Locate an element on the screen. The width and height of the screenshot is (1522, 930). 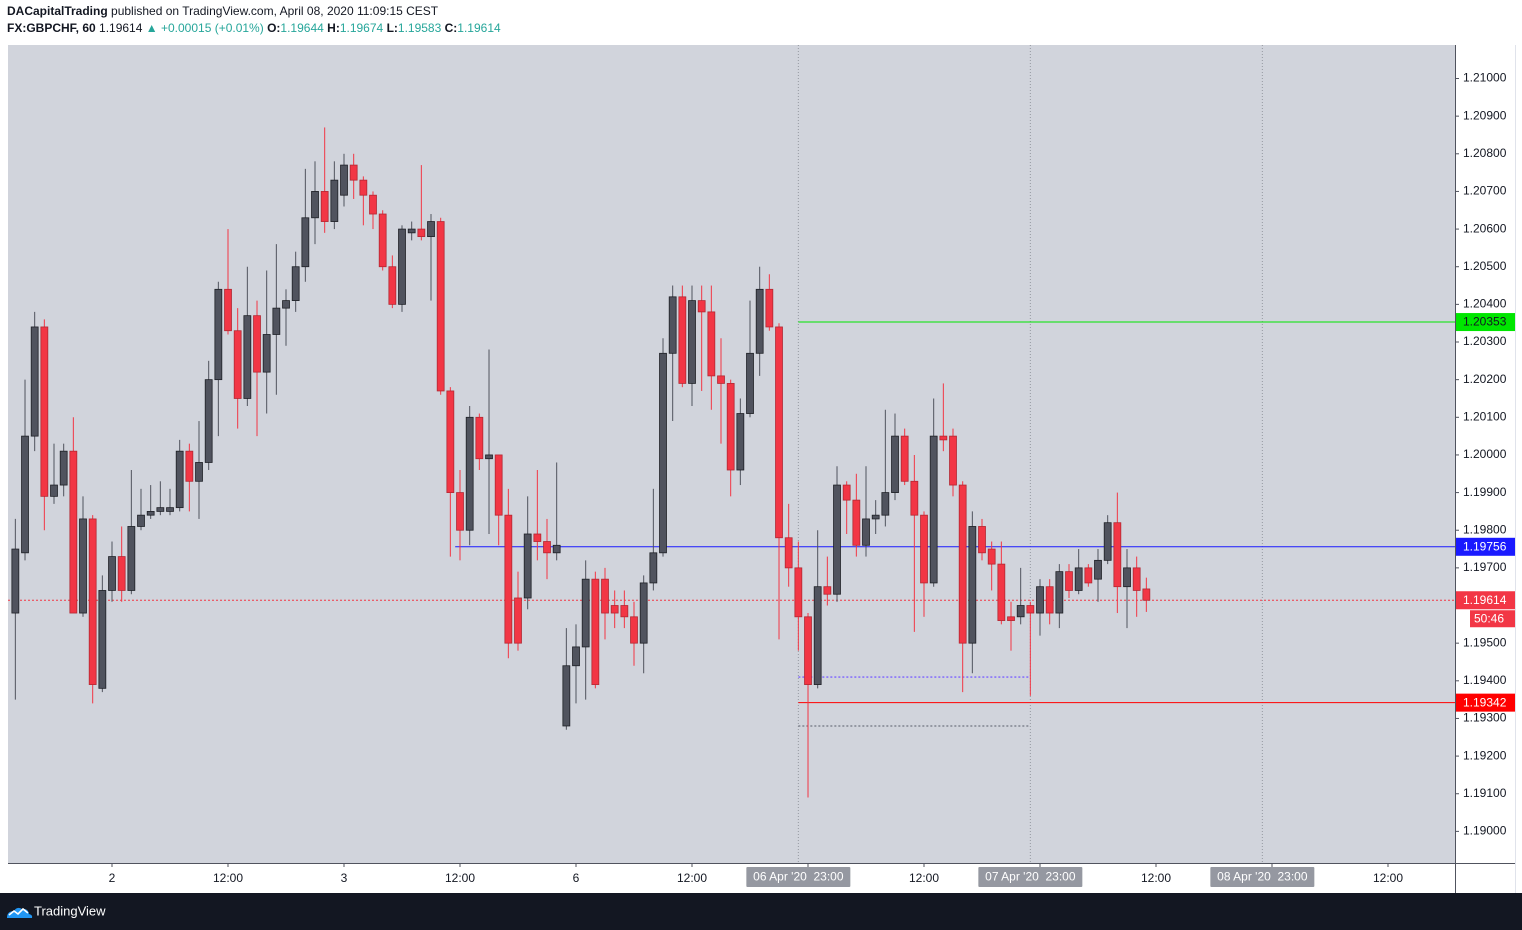
countdown-box is located at coordinates (1492, 619).